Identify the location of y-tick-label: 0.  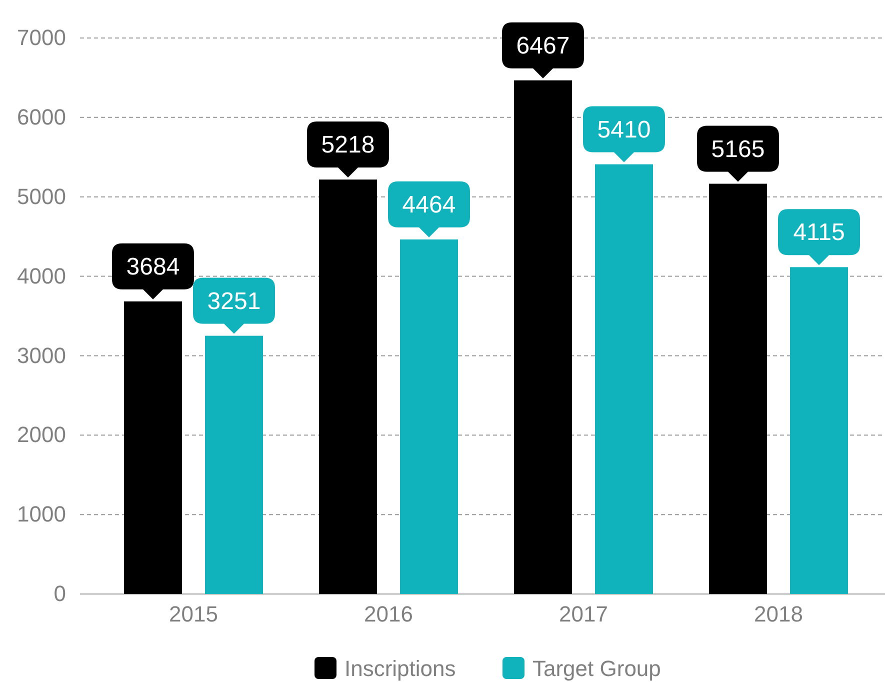
(60, 593).